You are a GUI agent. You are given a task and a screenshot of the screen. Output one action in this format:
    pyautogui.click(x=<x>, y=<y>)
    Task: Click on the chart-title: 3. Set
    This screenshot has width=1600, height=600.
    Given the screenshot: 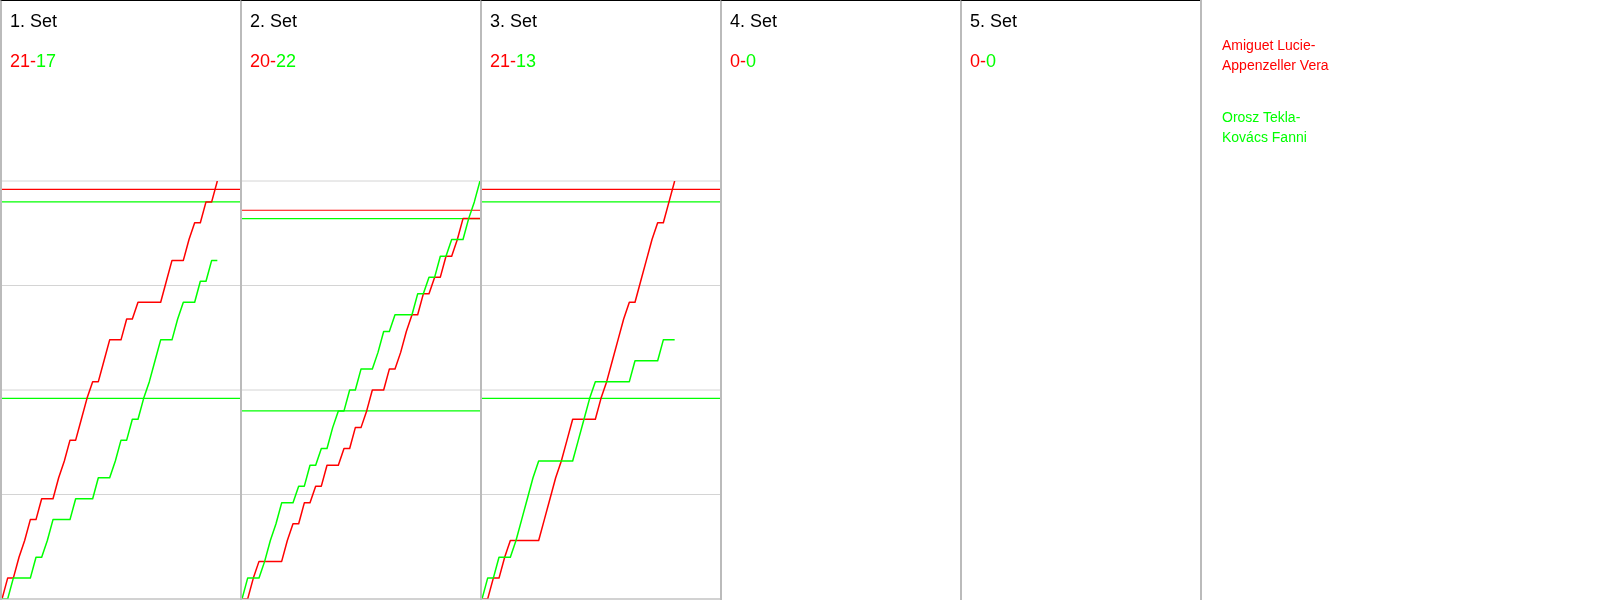 What is the action you would take?
    pyautogui.click(x=514, y=21)
    